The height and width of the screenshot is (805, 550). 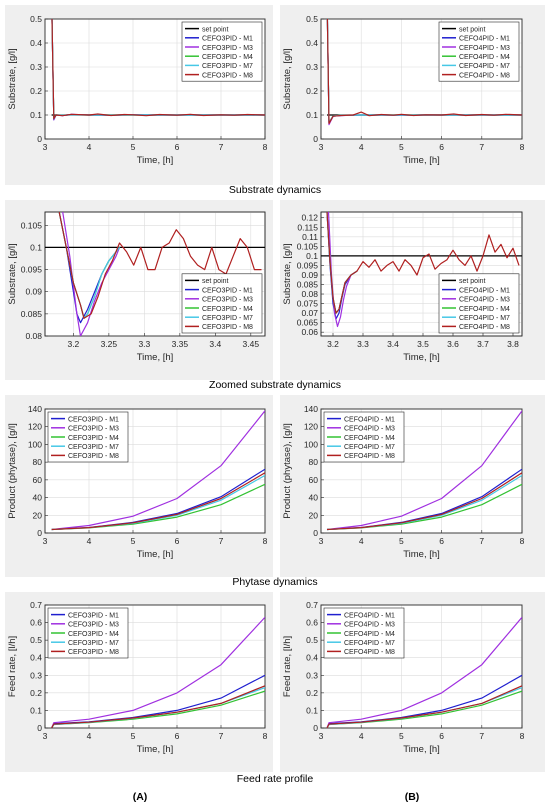 I want to click on x-tick-label: 3.6, so click(x=453, y=344).